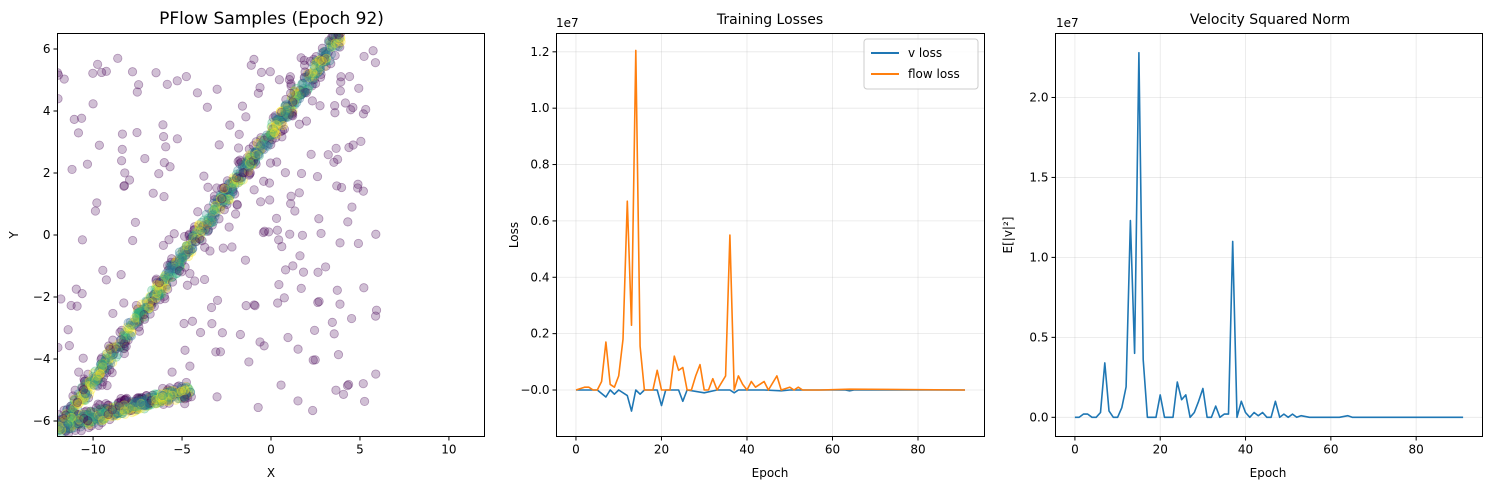 The height and width of the screenshot is (490, 1489). What do you see at coordinates (42, 359) in the screenshot?
I see `y-tick-label: −4` at bounding box center [42, 359].